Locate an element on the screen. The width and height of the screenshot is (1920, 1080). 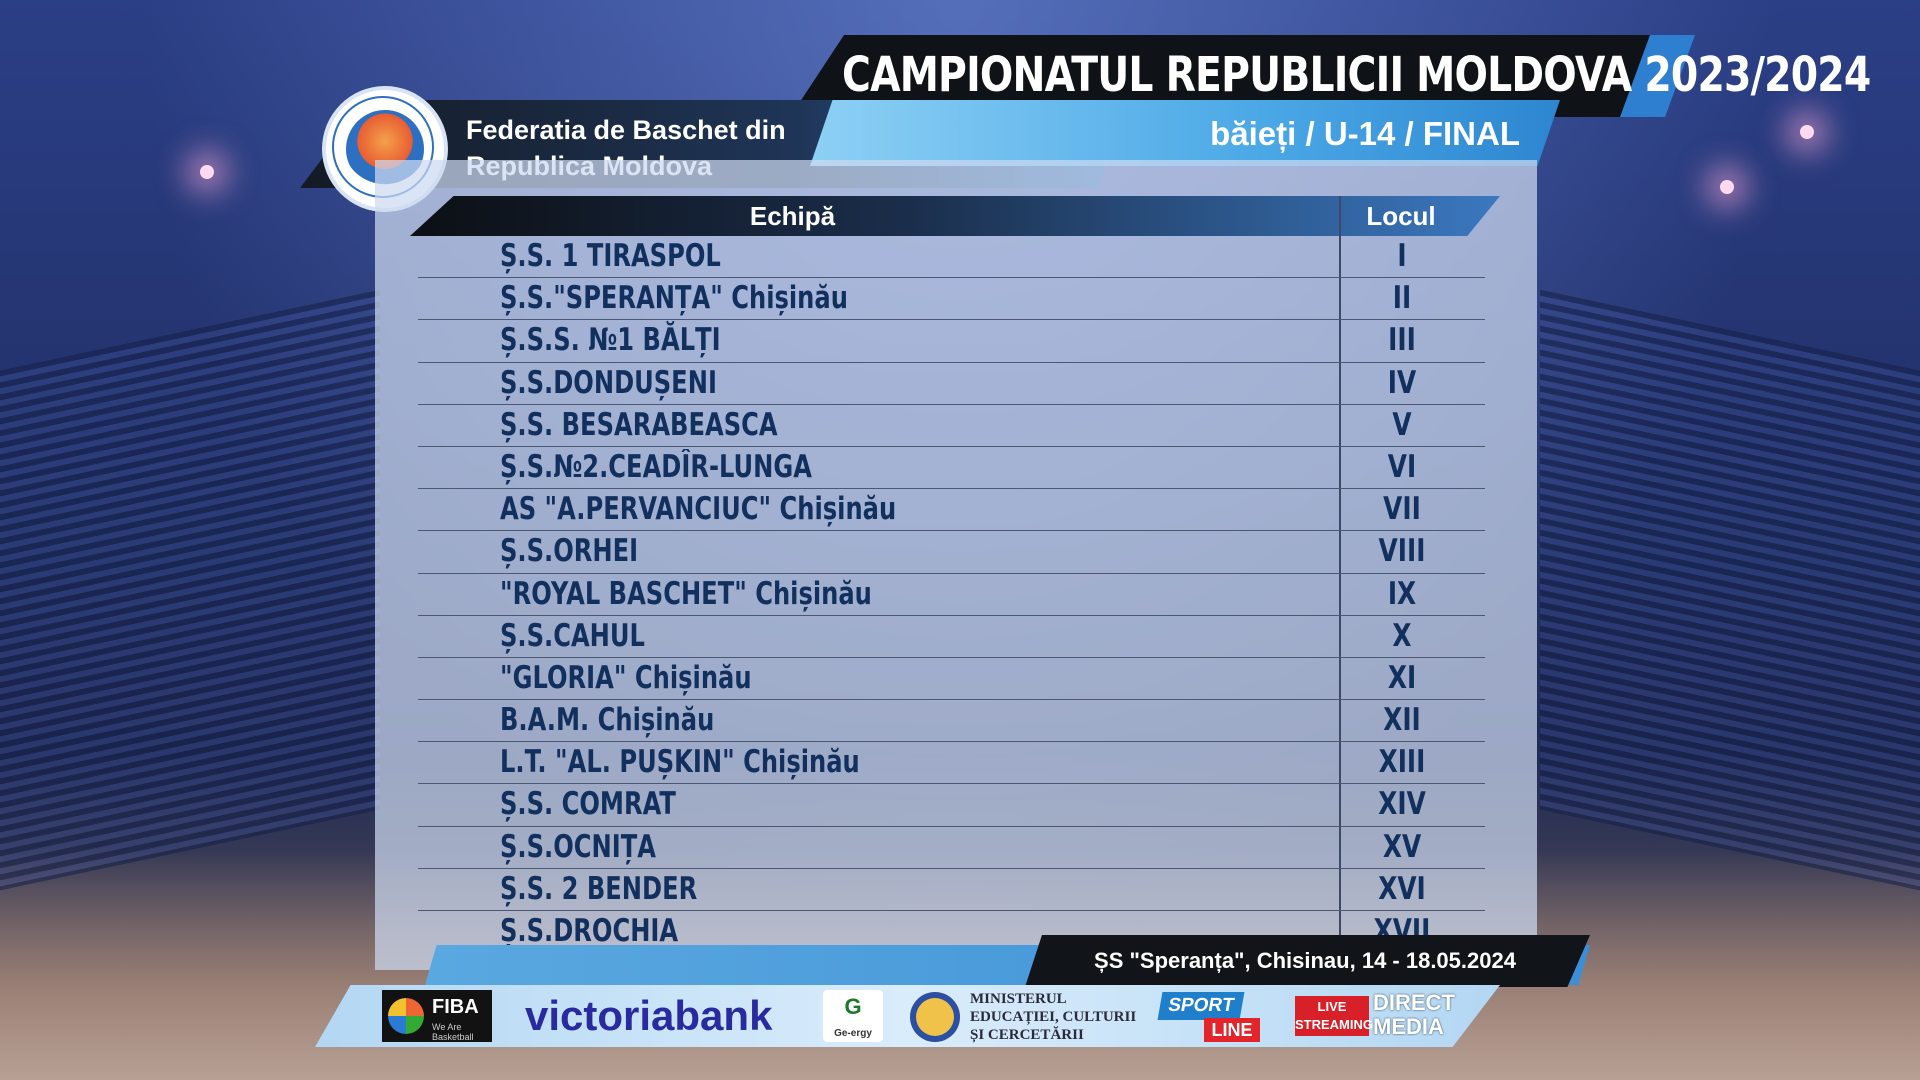
team-place: XI is located at coordinates (1402, 677).